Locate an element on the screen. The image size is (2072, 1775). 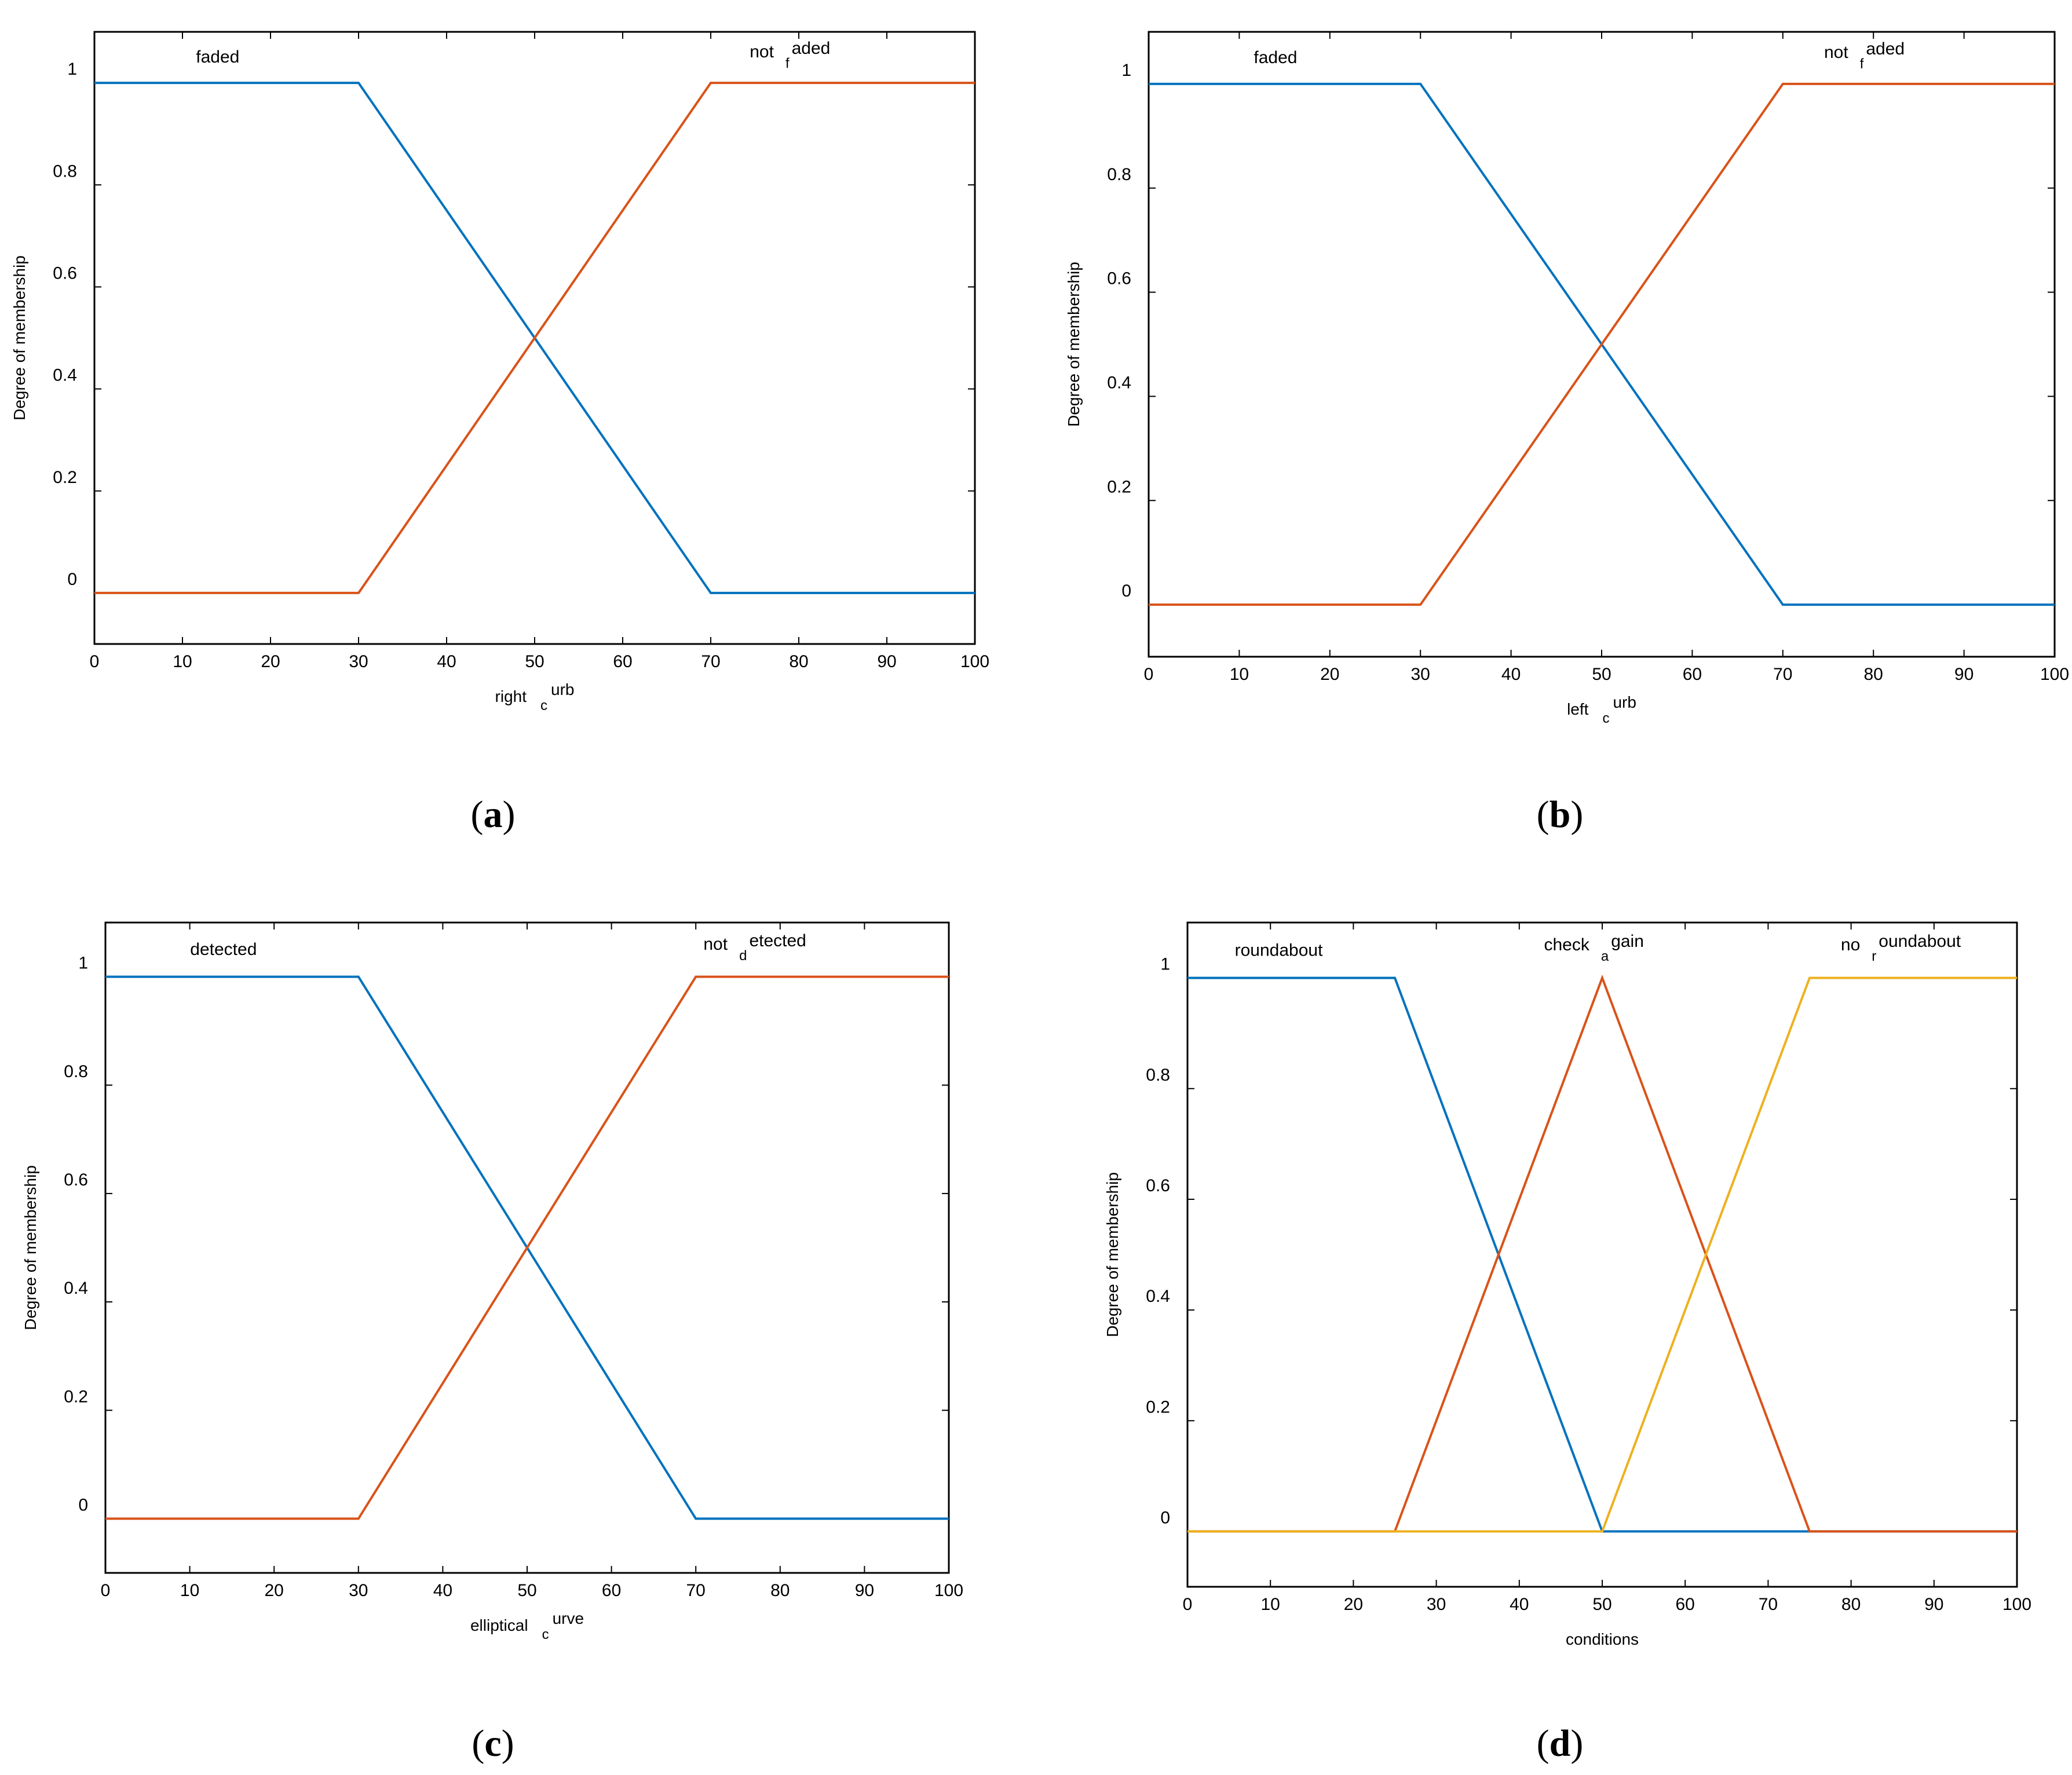
x-axis-label: ellipticalcurve is located at coordinates (527, 1625).